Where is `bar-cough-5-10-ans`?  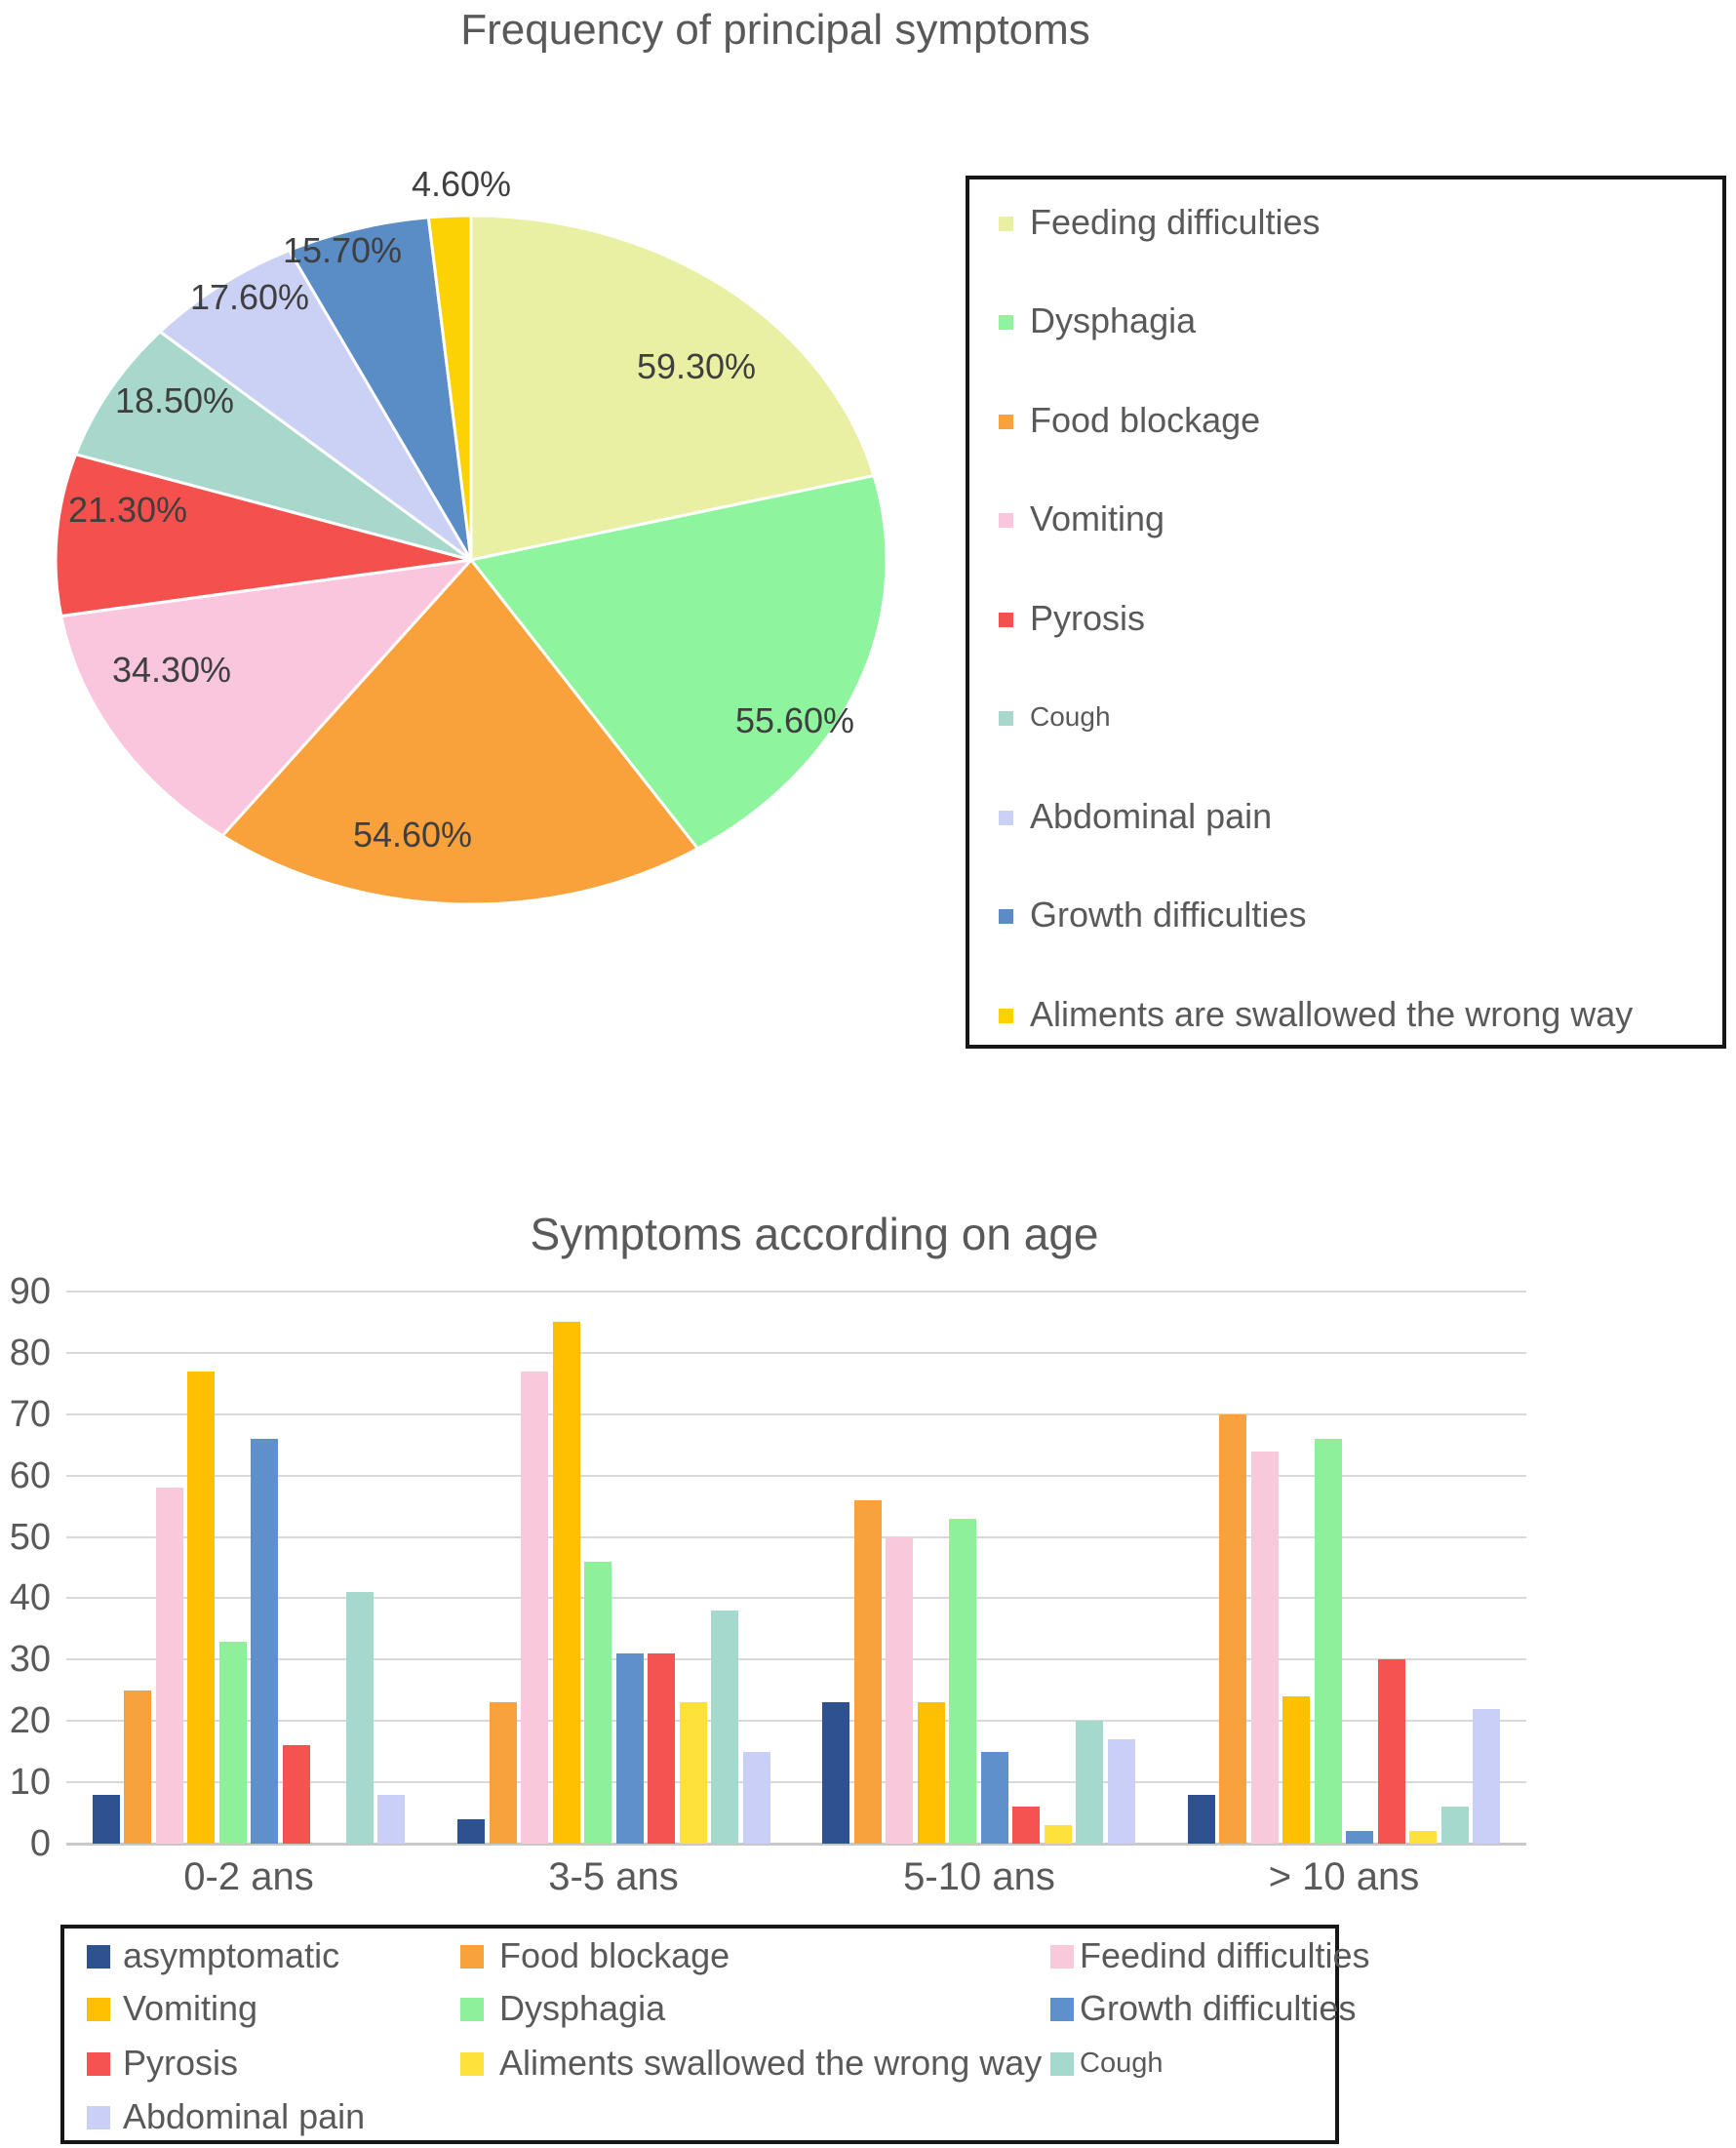 bar-cough-5-10-ans is located at coordinates (1090, 1782).